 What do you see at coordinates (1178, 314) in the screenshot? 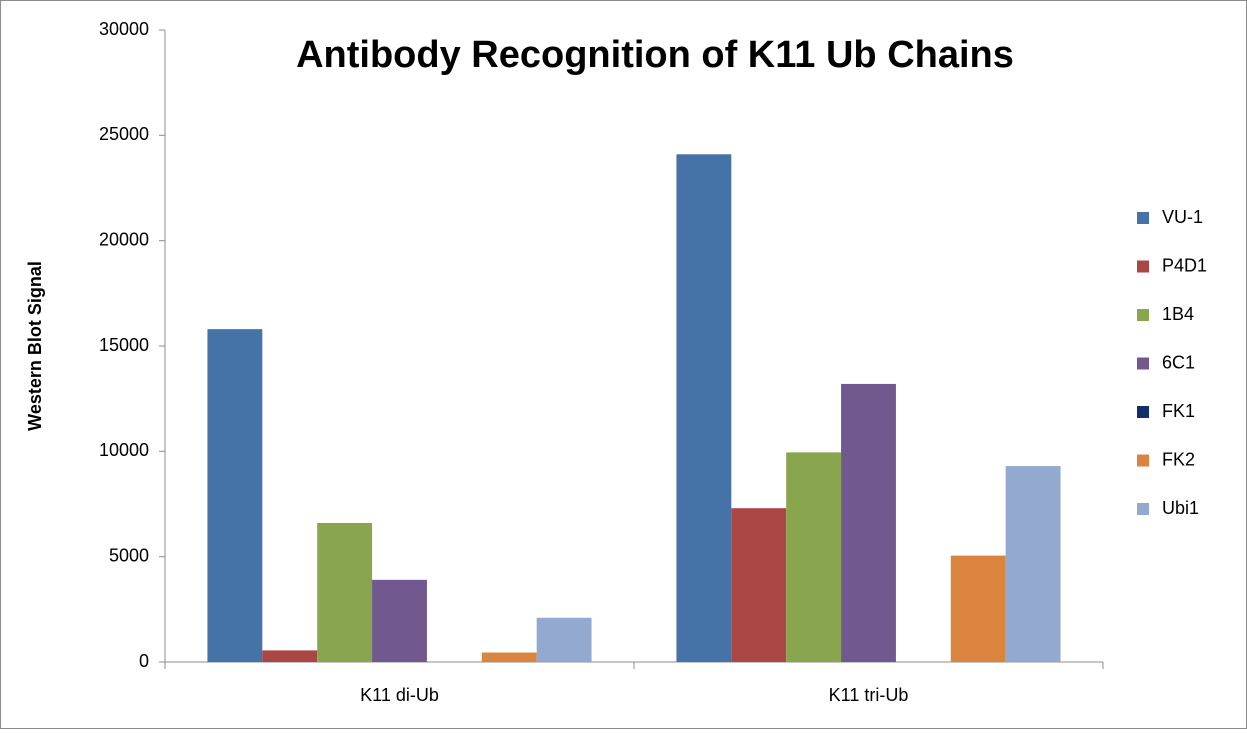
I see `legend-label: 1B4` at bounding box center [1178, 314].